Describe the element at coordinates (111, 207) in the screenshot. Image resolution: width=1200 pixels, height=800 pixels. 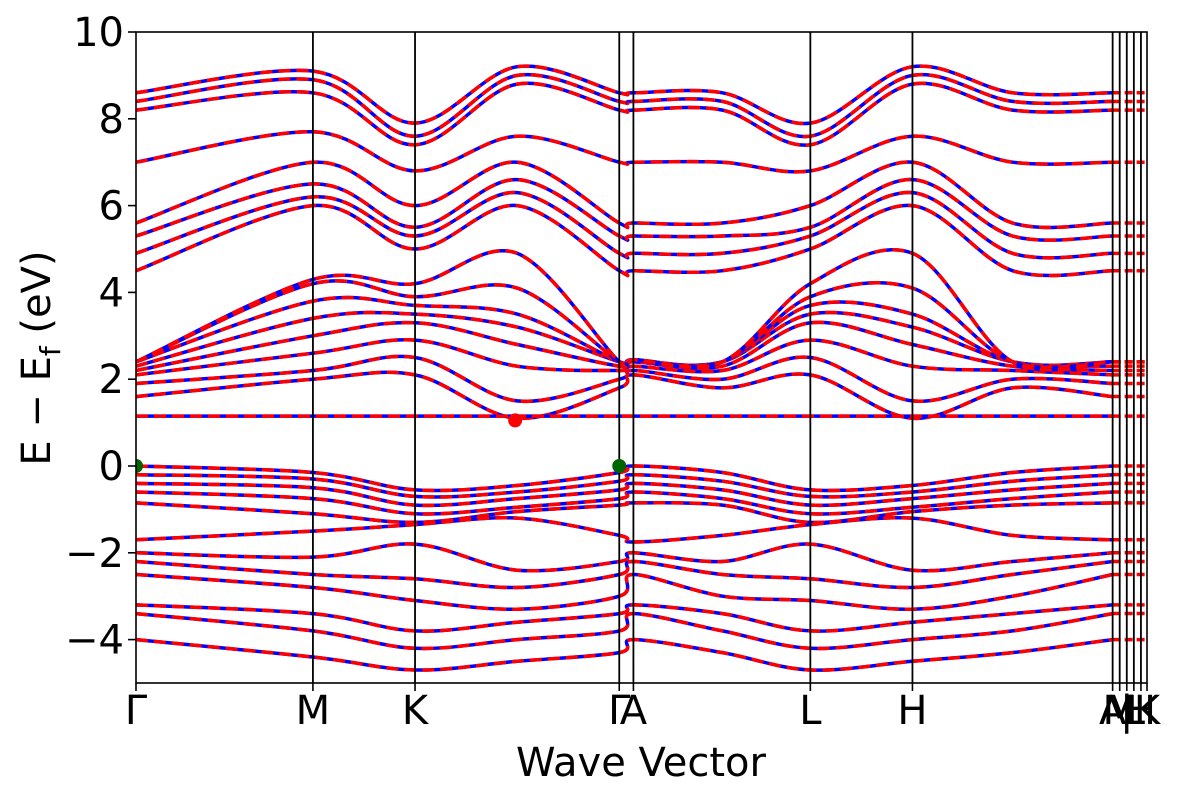
I see `y-tick-label: 6` at that location.